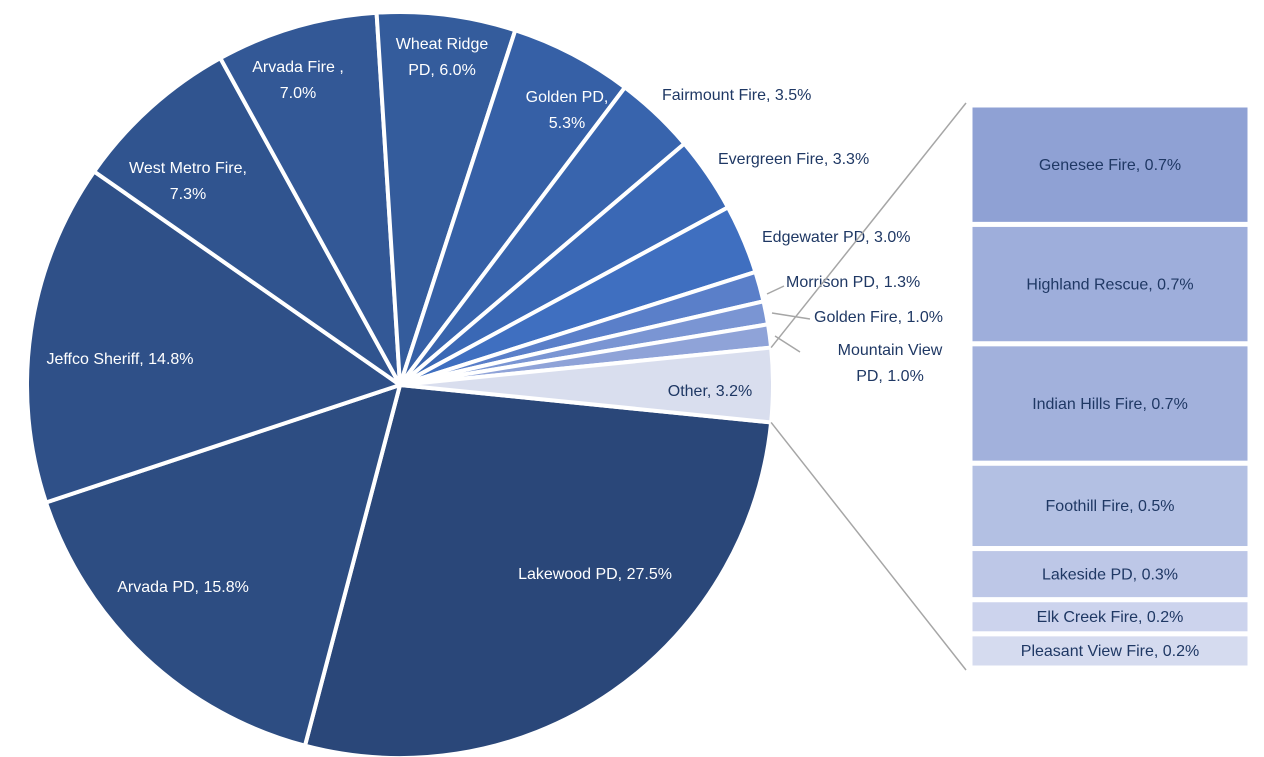 This screenshot has height=757, width=1264. I want to click on breakdown-label: Pleasant View Fire, 0.2%, so click(1110, 651).